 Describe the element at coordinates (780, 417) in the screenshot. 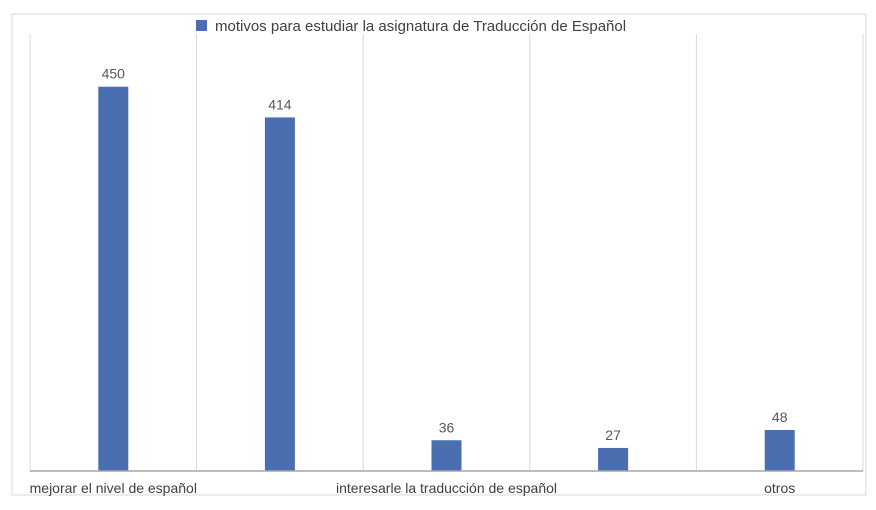

I see `data-label: 48` at that location.